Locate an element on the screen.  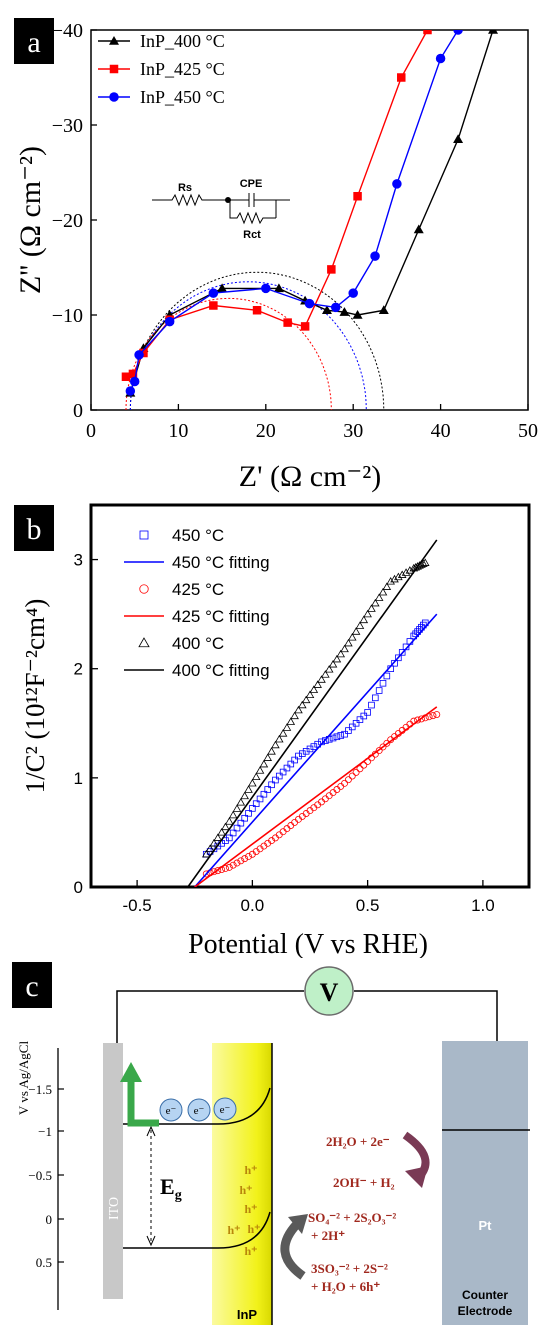
x-tick-label-a: 0 is located at coordinates (91, 431).